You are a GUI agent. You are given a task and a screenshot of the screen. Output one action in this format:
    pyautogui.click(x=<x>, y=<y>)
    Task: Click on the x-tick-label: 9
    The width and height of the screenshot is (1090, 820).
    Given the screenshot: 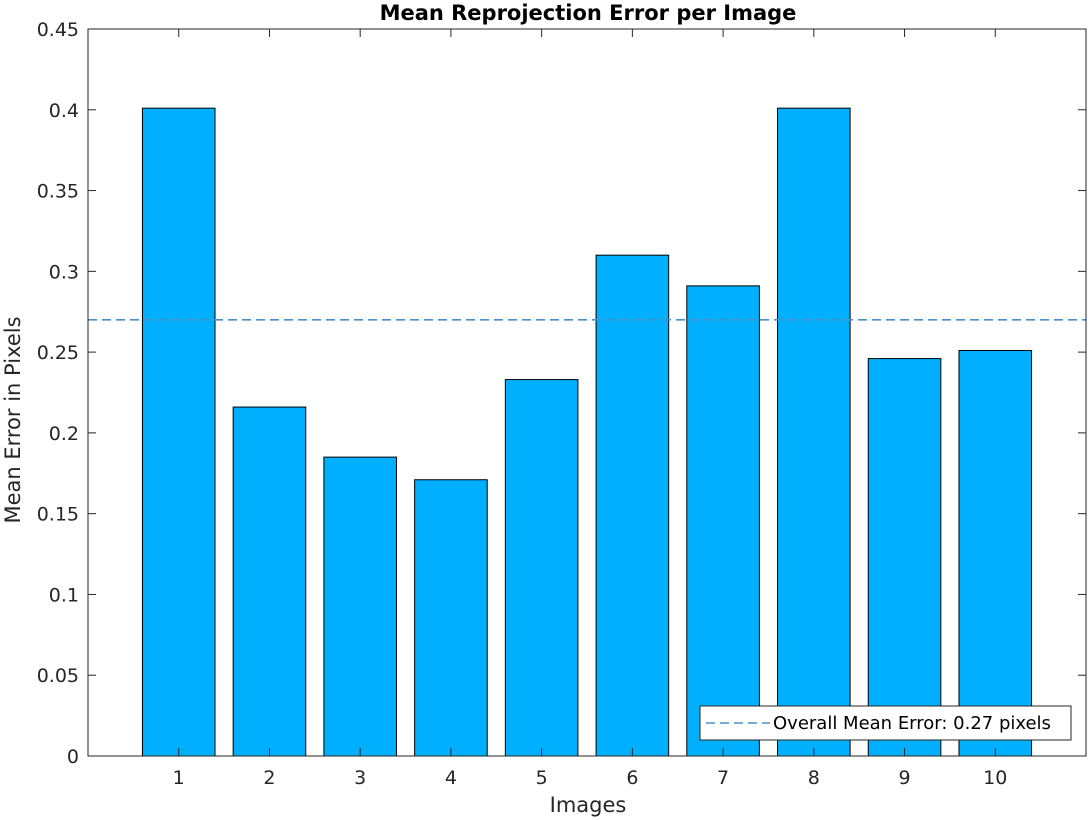 What is the action you would take?
    pyautogui.click(x=904, y=778)
    